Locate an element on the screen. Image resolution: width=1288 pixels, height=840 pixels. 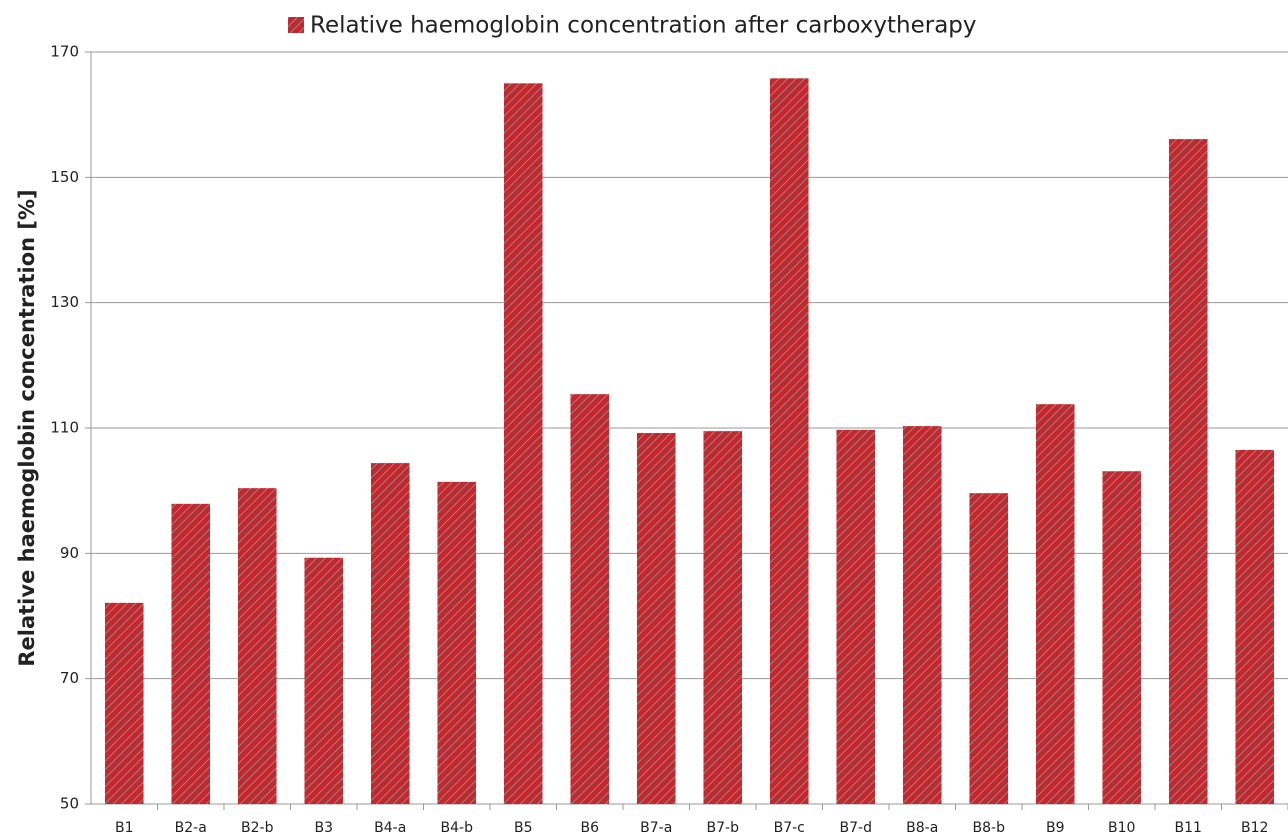
x-tick-label: B1 is located at coordinates (124, 828).